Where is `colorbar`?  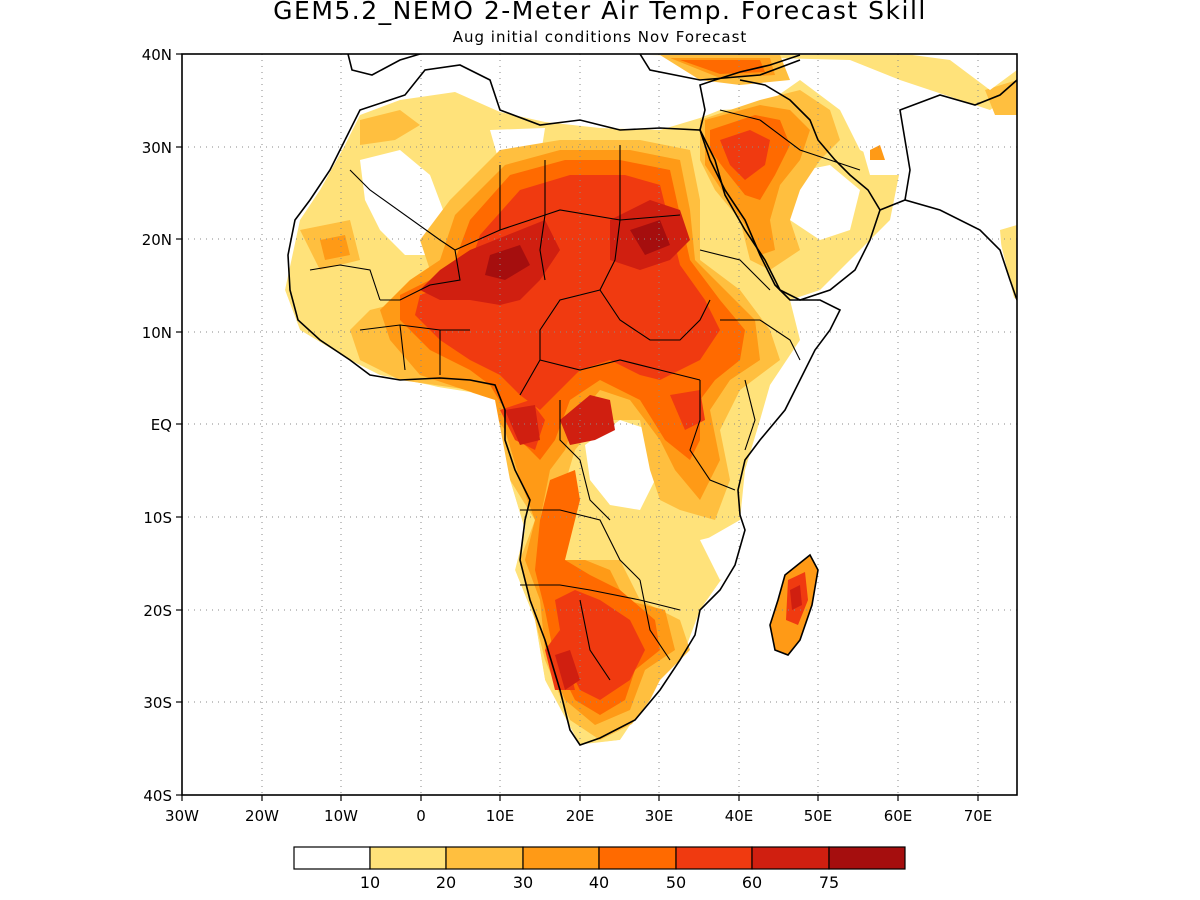 colorbar is located at coordinates (599, 858).